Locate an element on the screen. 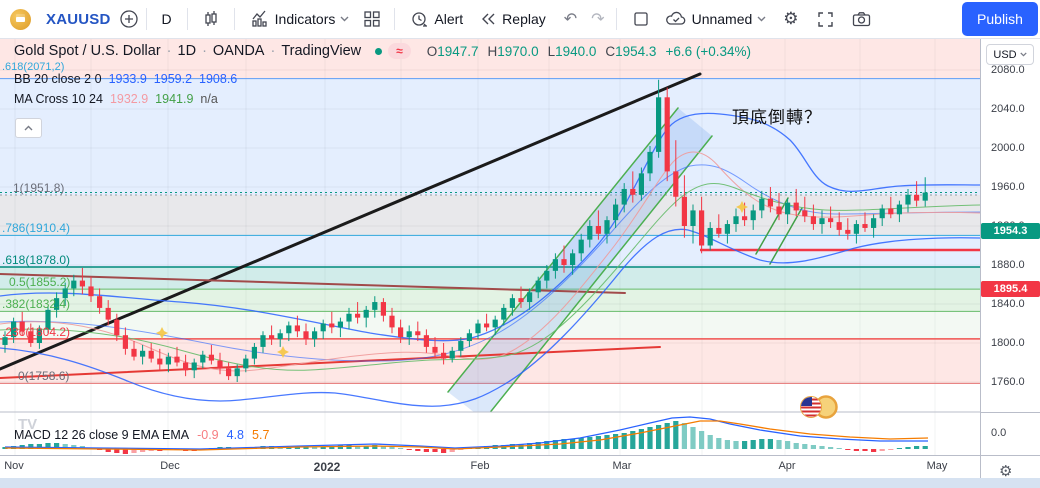 This screenshot has height=488, width=1040. grid-layout-icon is located at coordinates (372, 19).